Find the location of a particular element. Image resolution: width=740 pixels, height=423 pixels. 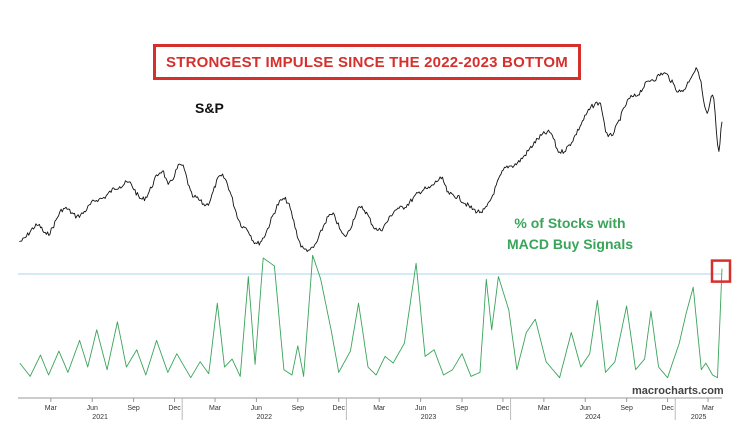

x-axis-year-labels: 2021 2022 2023 2024 2025 is located at coordinates (399, 409).